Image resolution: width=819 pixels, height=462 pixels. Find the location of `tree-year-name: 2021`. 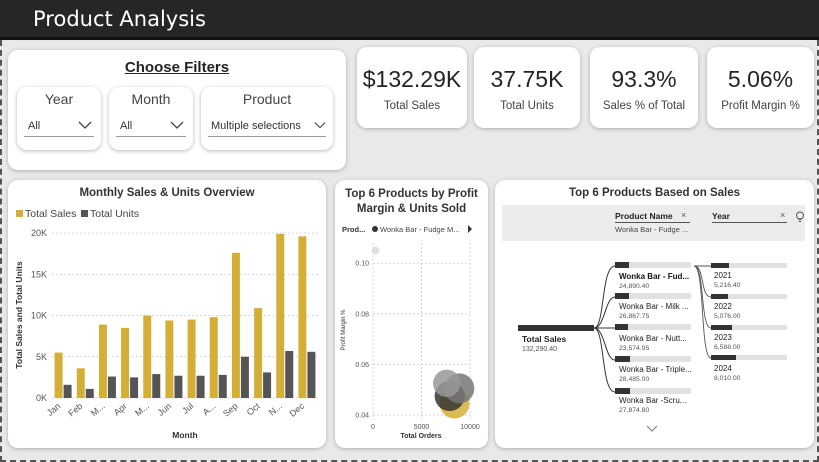

tree-year-name: 2021 is located at coordinates (723, 275).